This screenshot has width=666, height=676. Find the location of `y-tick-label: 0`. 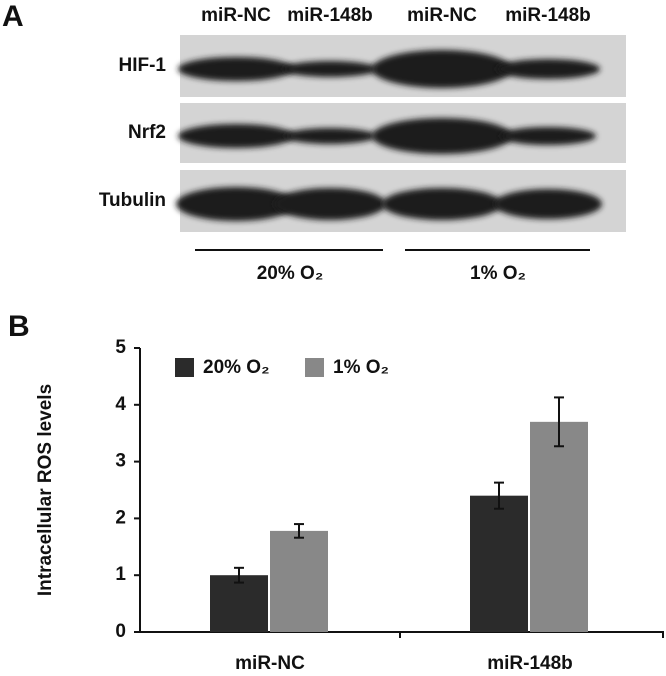

y-tick-label: 0 is located at coordinates (120, 631).